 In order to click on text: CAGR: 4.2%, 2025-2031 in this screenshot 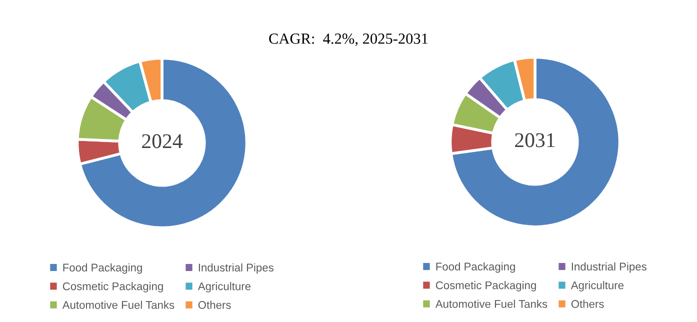, I will do `click(348, 40)`.